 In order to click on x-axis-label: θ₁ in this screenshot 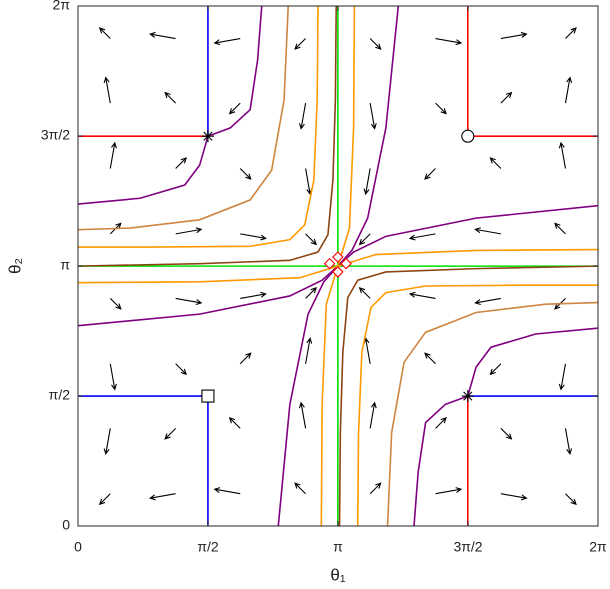, I will do `click(337, 574)`.